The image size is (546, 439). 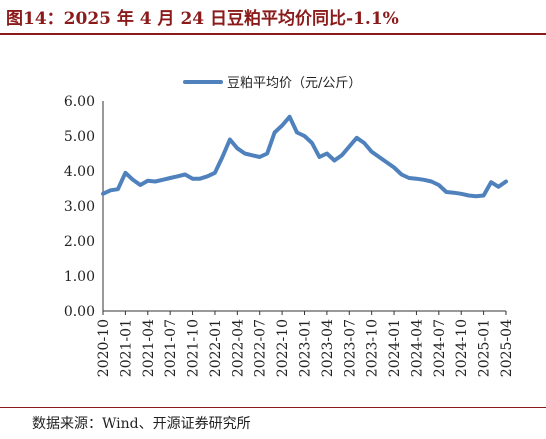 What do you see at coordinates (306, 348) in the screenshot?
I see `x-tick-label: 2023-01` at bounding box center [306, 348].